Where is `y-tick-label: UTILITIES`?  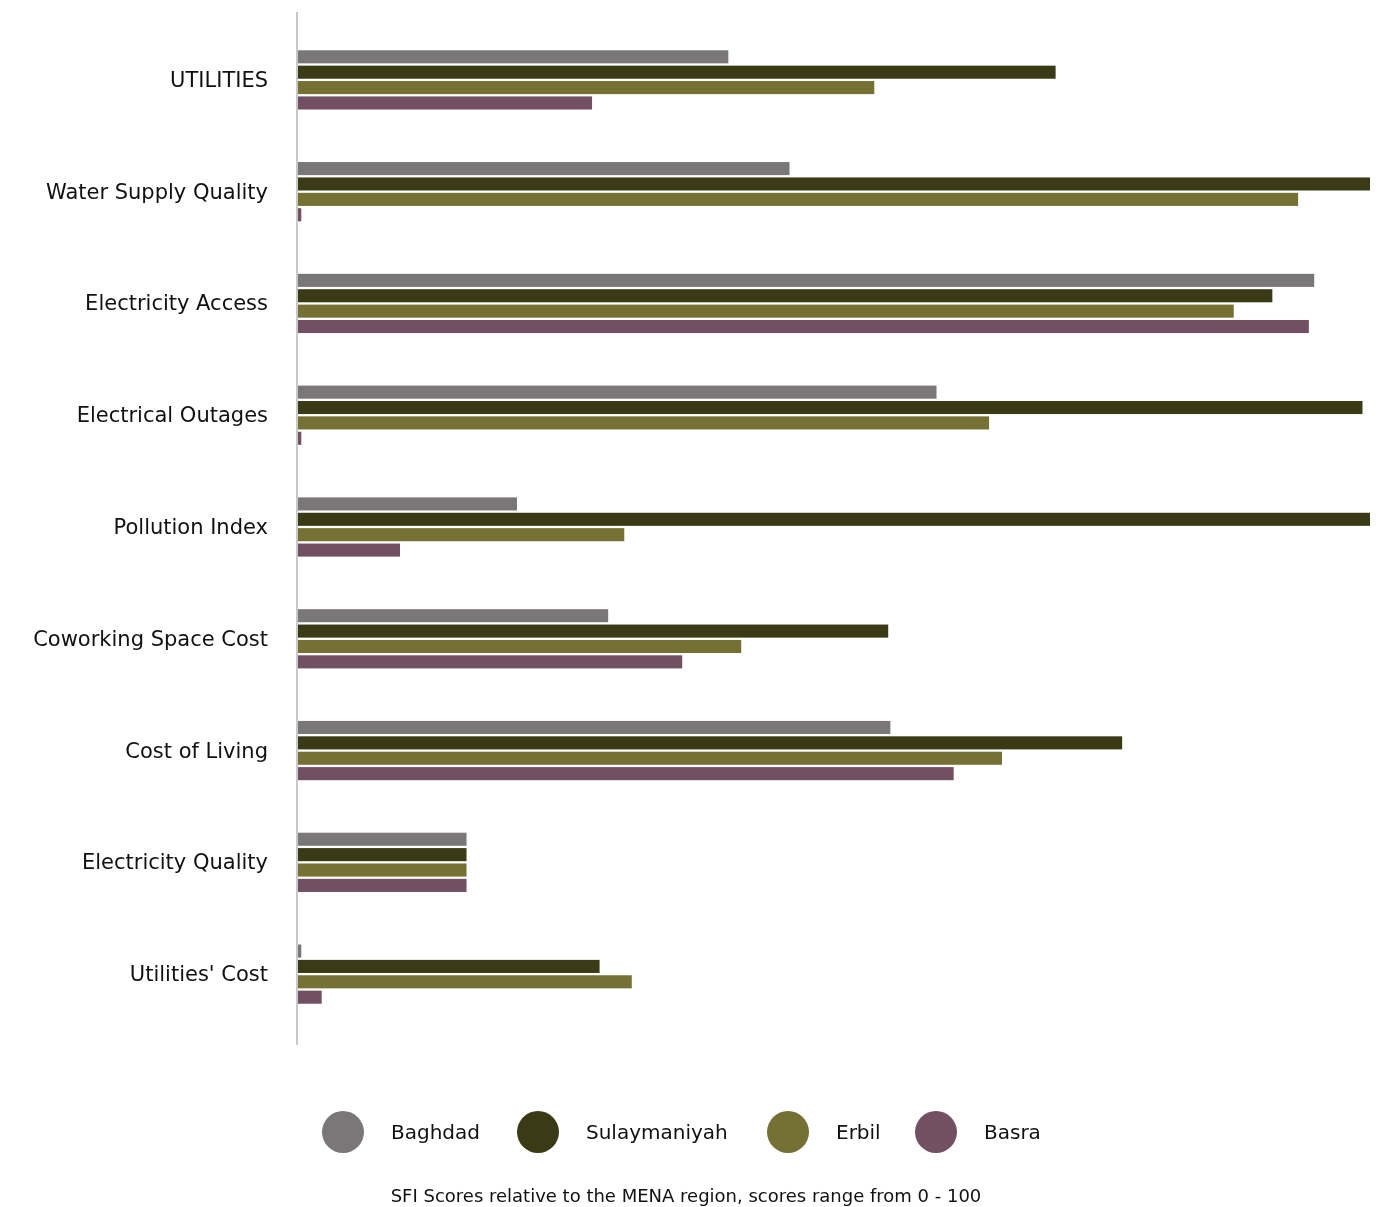 y-tick-label: UTILITIES is located at coordinates (219, 79).